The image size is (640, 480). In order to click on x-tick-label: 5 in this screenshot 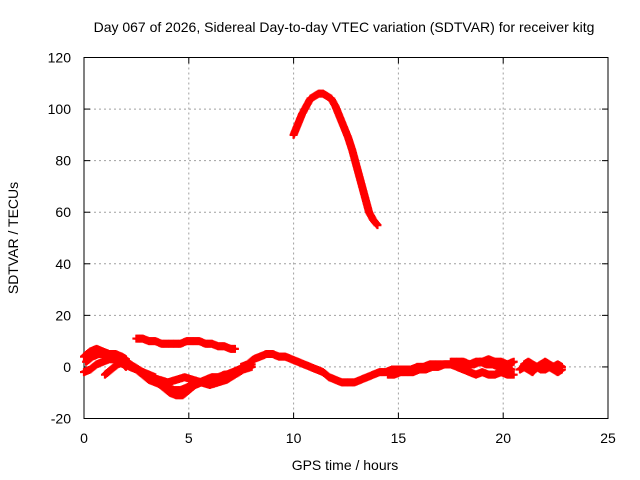, I will do `click(189, 438)`.